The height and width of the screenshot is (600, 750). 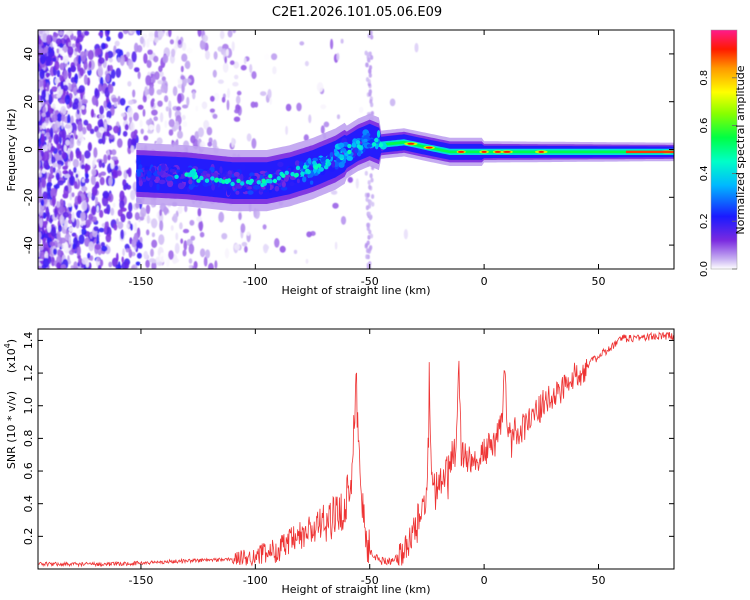 I want to click on colorbar-tick-label: 0.4, so click(x=704, y=173).